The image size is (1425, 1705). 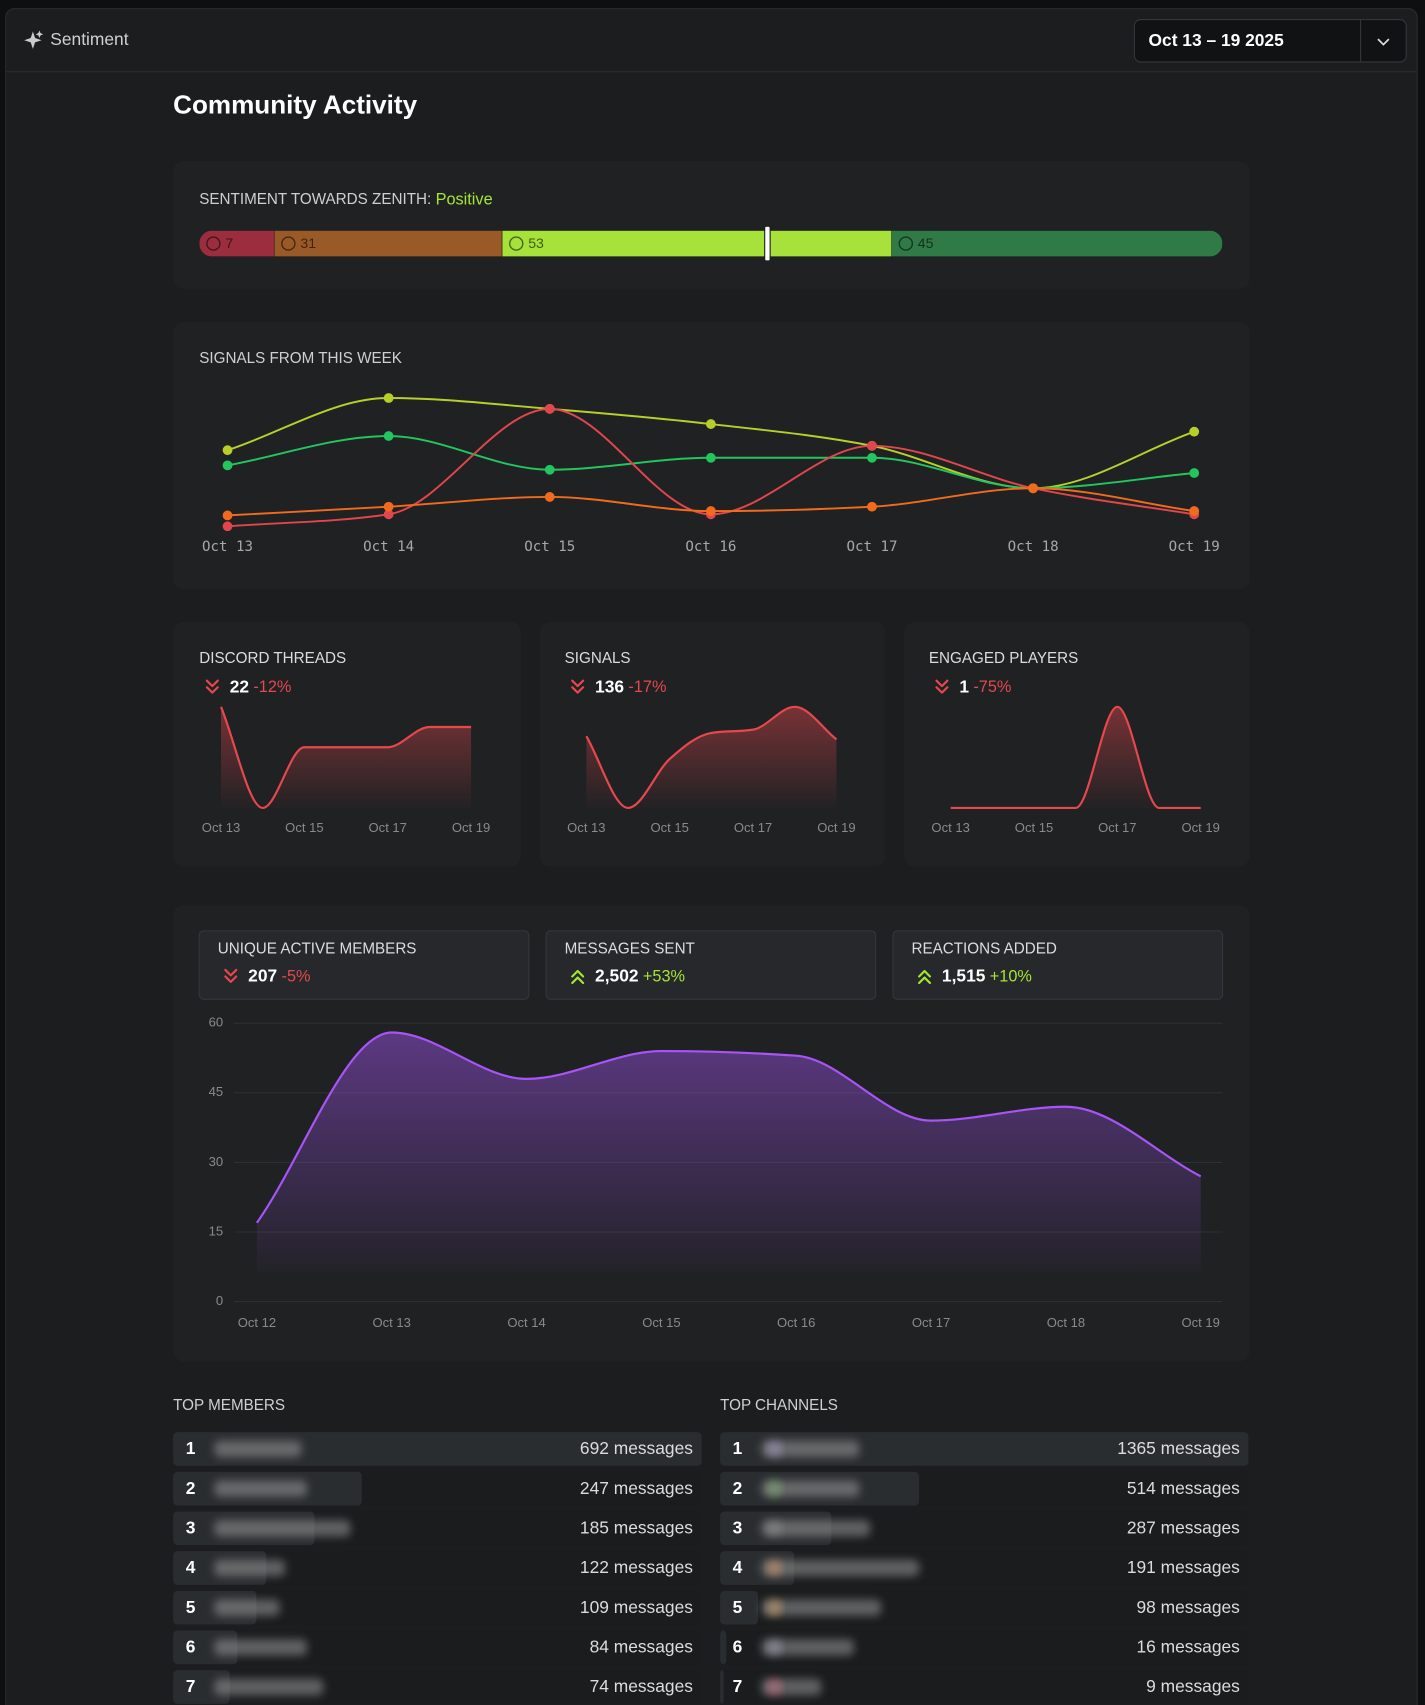 What do you see at coordinates (738, 1567) in the screenshot?
I see `rank: 4` at bounding box center [738, 1567].